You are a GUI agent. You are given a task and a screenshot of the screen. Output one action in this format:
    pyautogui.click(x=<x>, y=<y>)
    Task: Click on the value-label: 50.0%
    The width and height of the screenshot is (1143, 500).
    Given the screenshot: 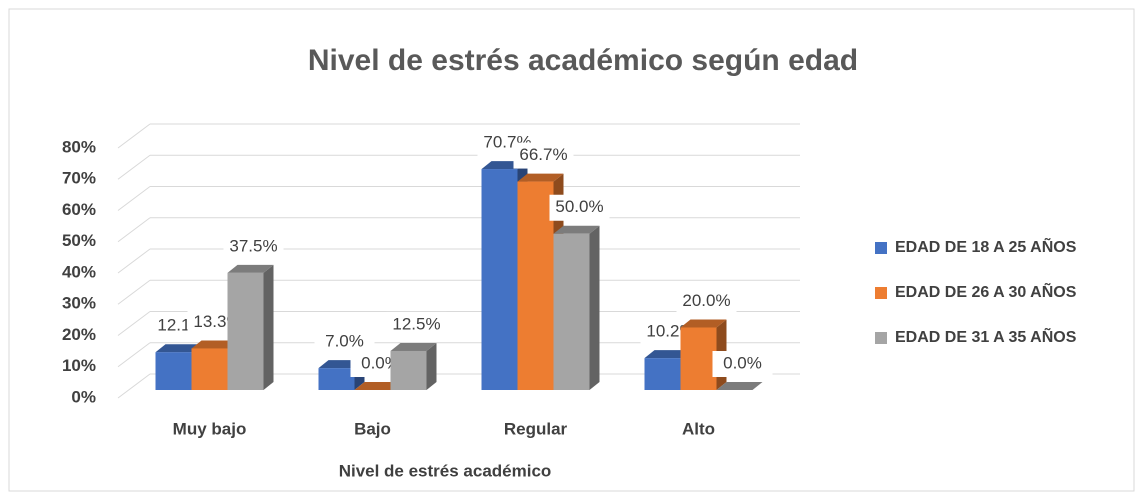 What is the action you would take?
    pyautogui.click(x=579, y=206)
    